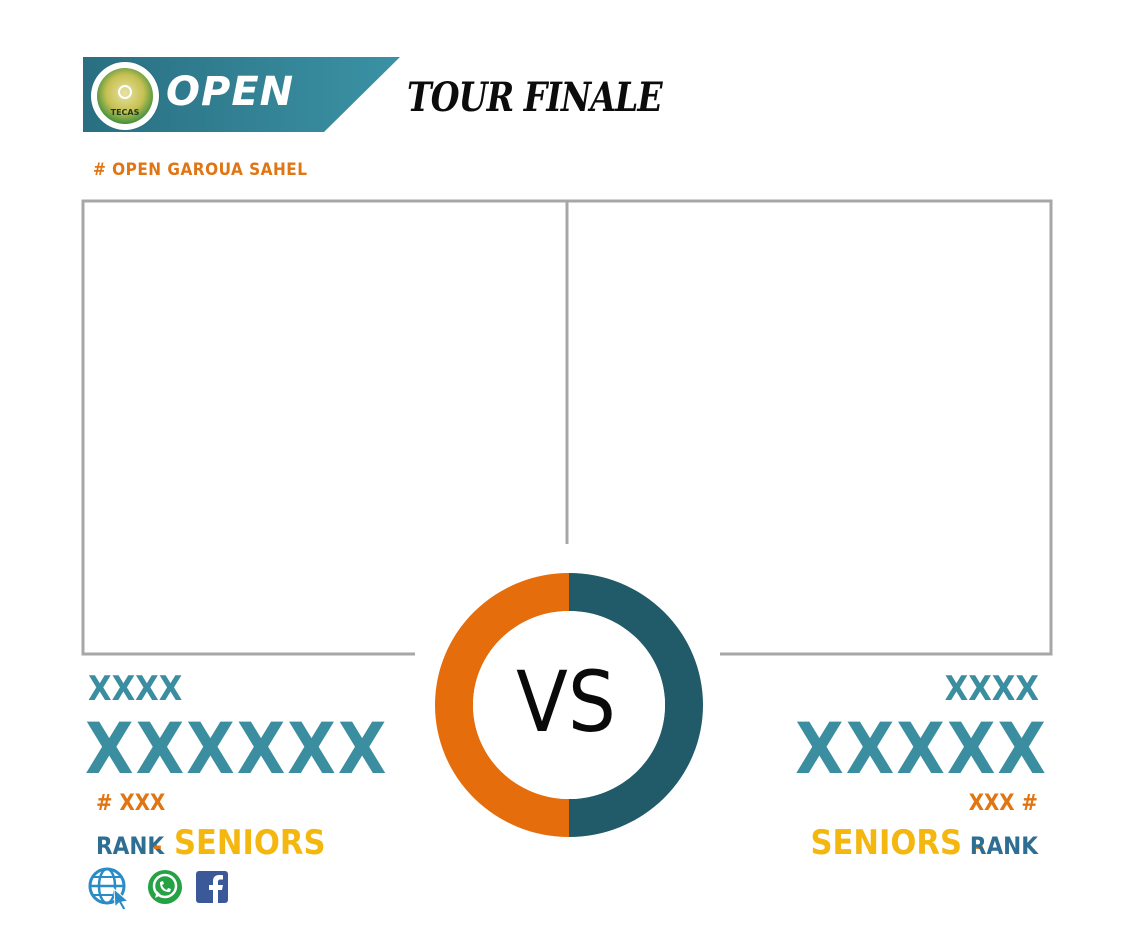 Image resolution: width=1134 pixels, height=945 pixels. Describe the element at coordinates (535, 97) in the screenshot. I see `page-title: TOUR FINALE` at that location.